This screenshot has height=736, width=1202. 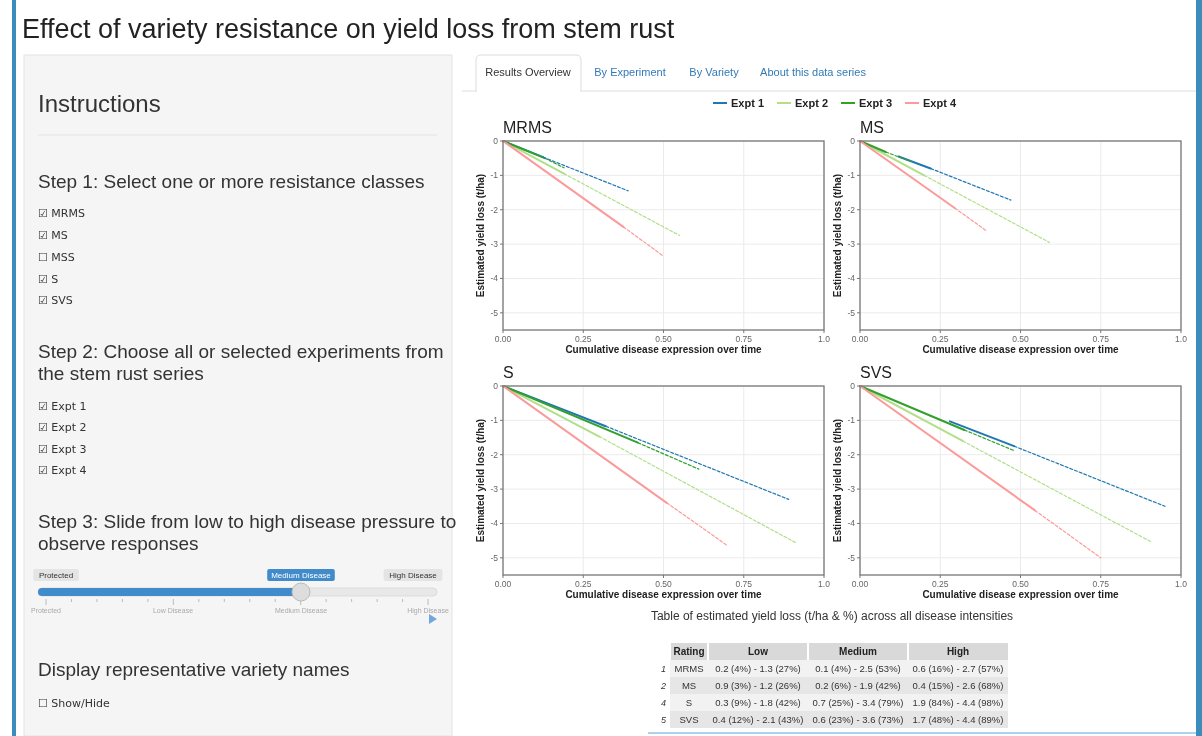 What do you see at coordinates (958, 685) in the screenshot?
I see `text: 0.4 (15%) - 2.6 (68%)` at bounding box center [958, 685].